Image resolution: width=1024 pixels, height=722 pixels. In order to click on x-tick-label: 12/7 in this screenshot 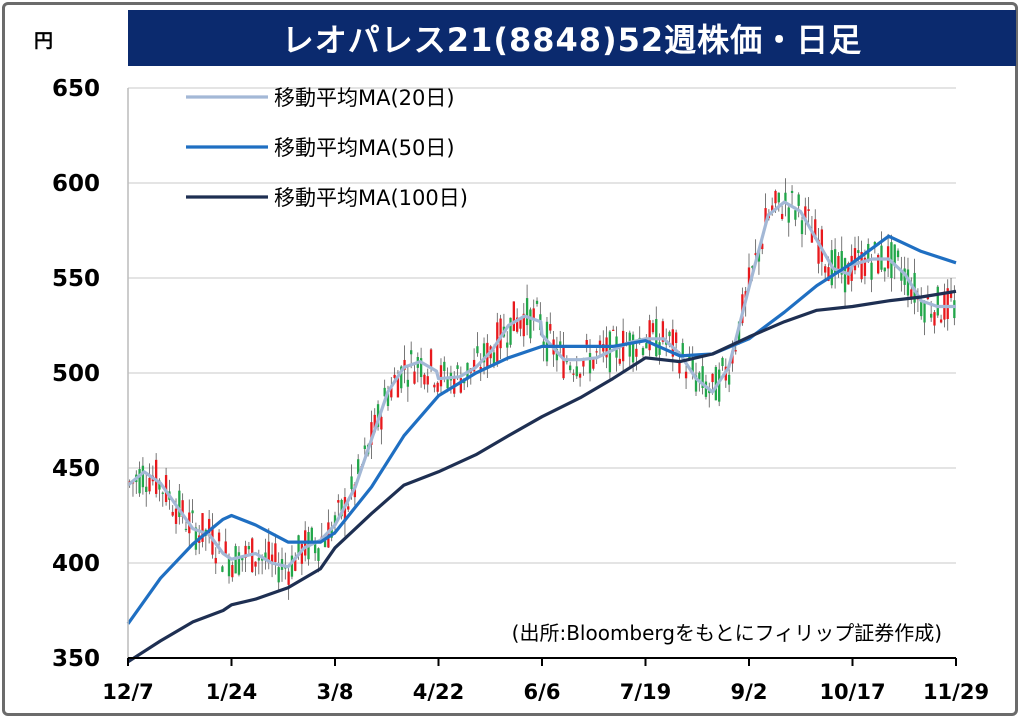, I will do `click(128, 692)`.